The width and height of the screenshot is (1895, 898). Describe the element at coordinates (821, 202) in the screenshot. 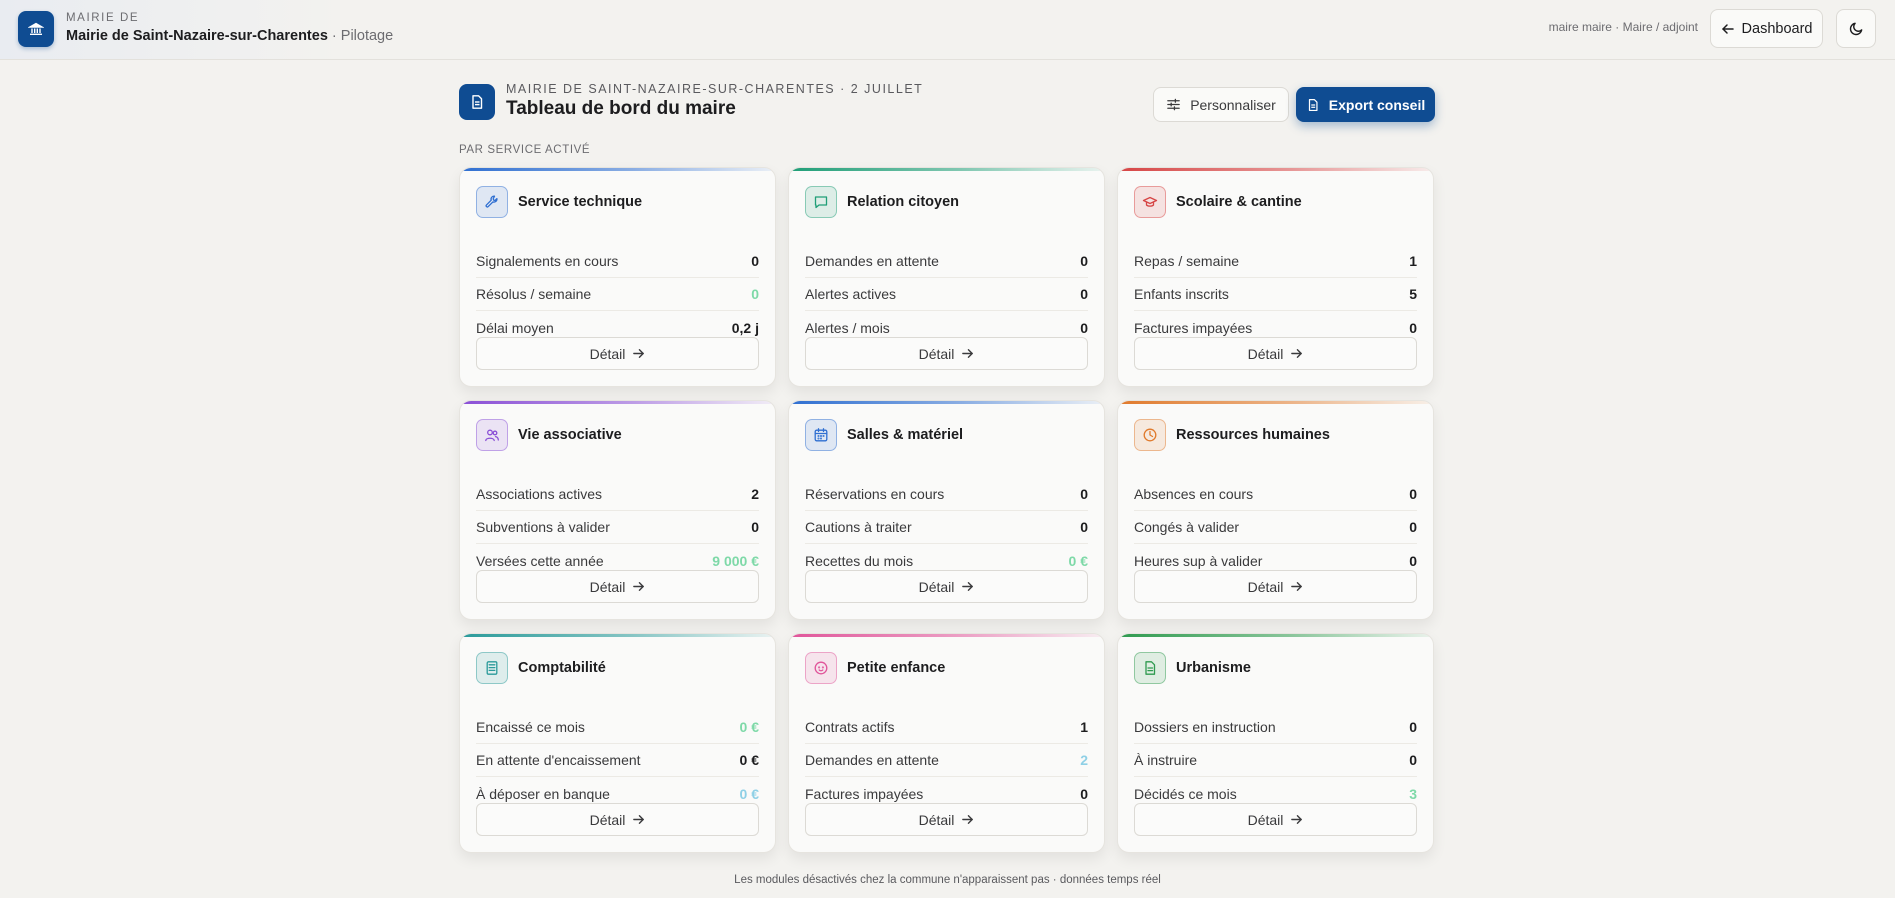

I see `chat-bubble-icon` at that location.